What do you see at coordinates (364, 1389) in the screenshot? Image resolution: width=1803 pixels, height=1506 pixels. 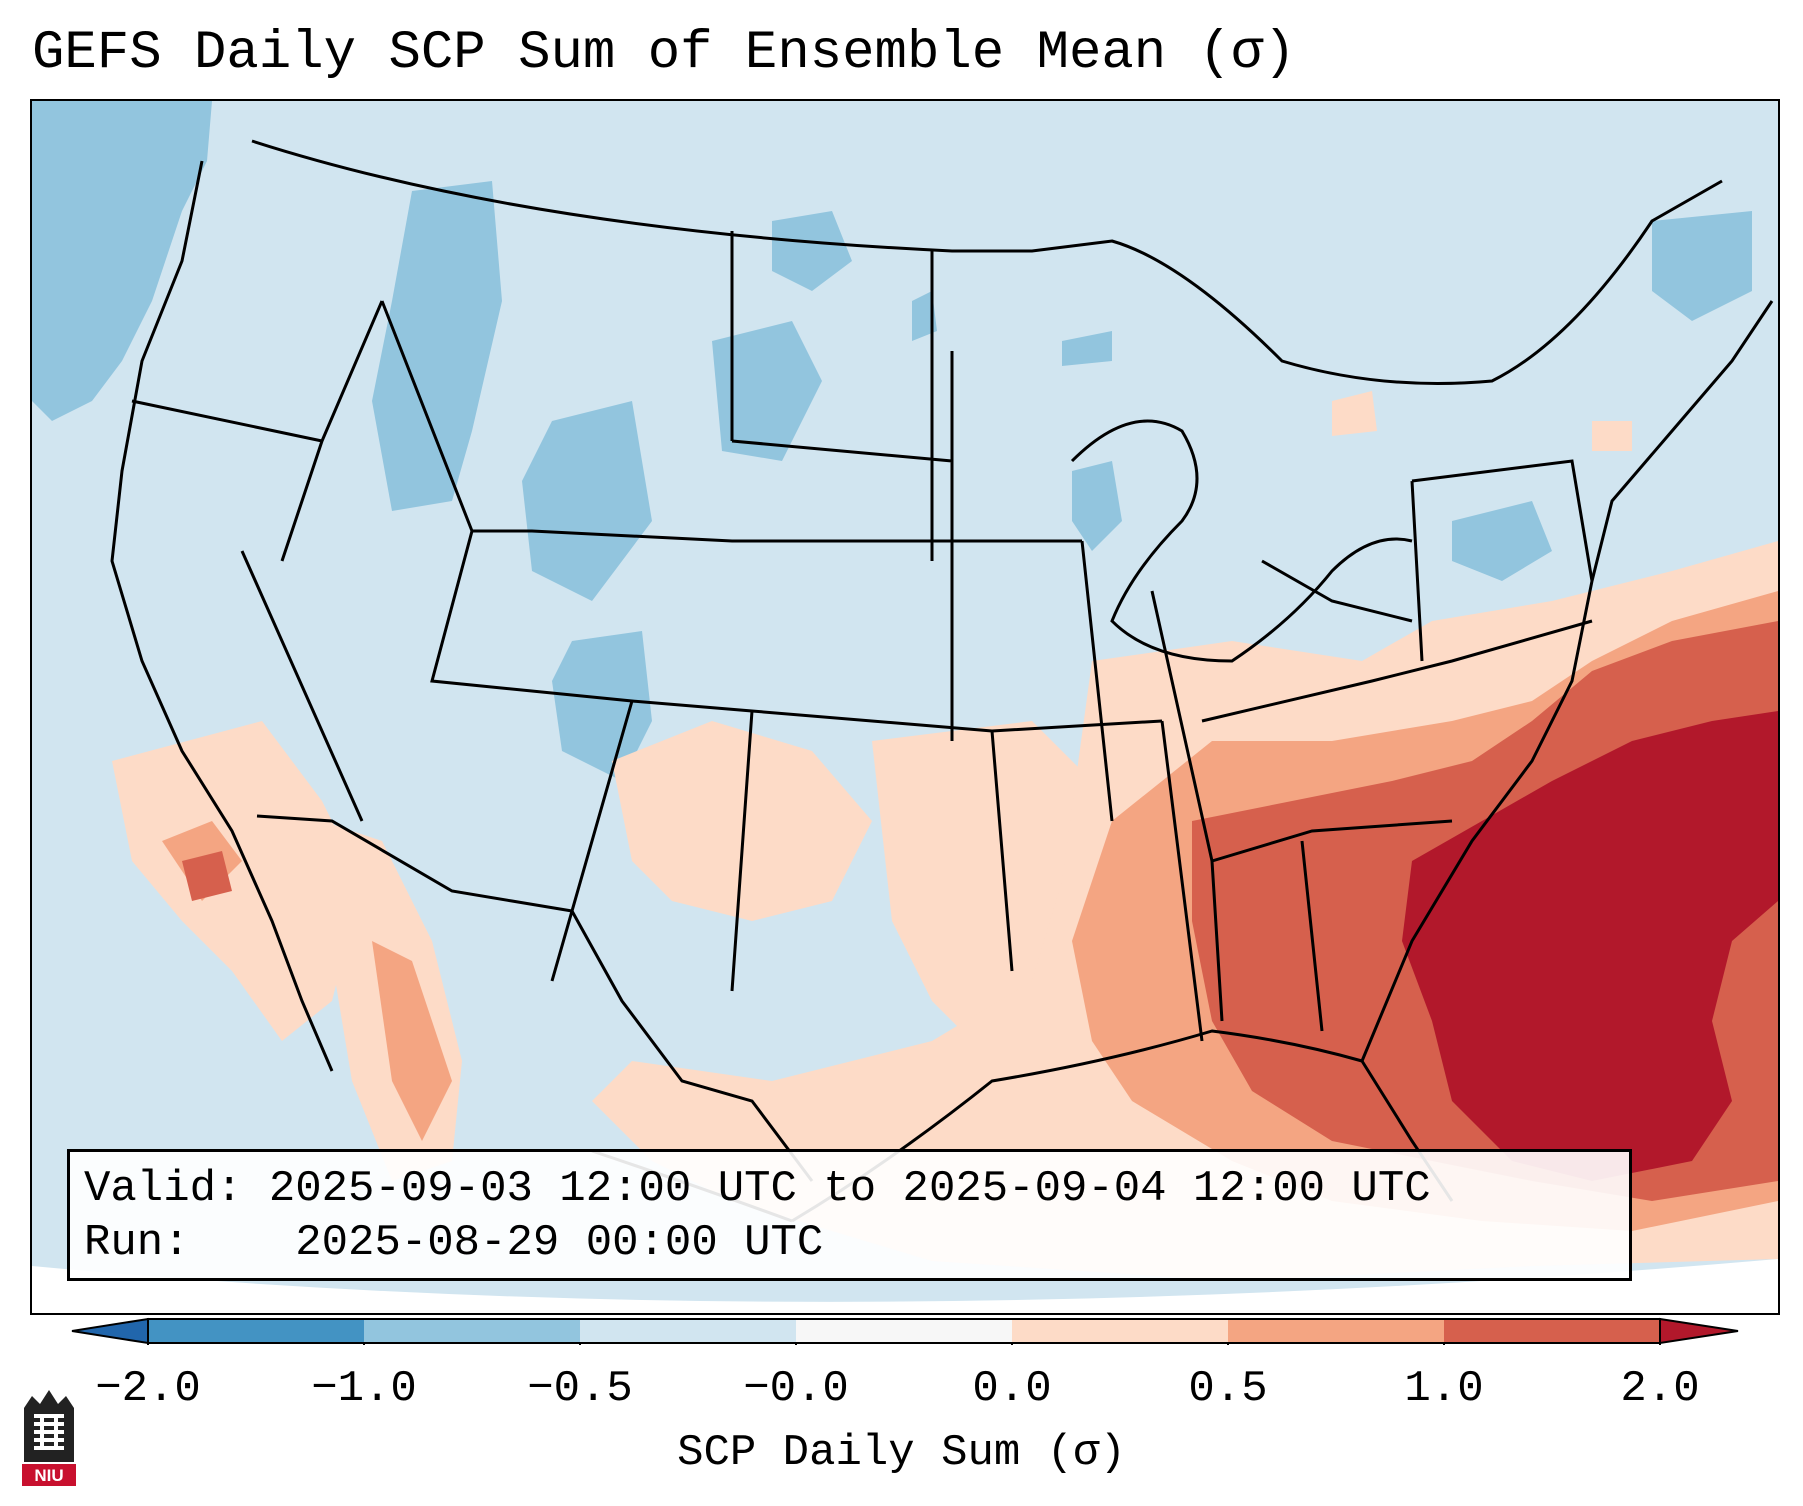 I see `colorbar-tick-label: −1.0` at bounding box center [364, 1389].